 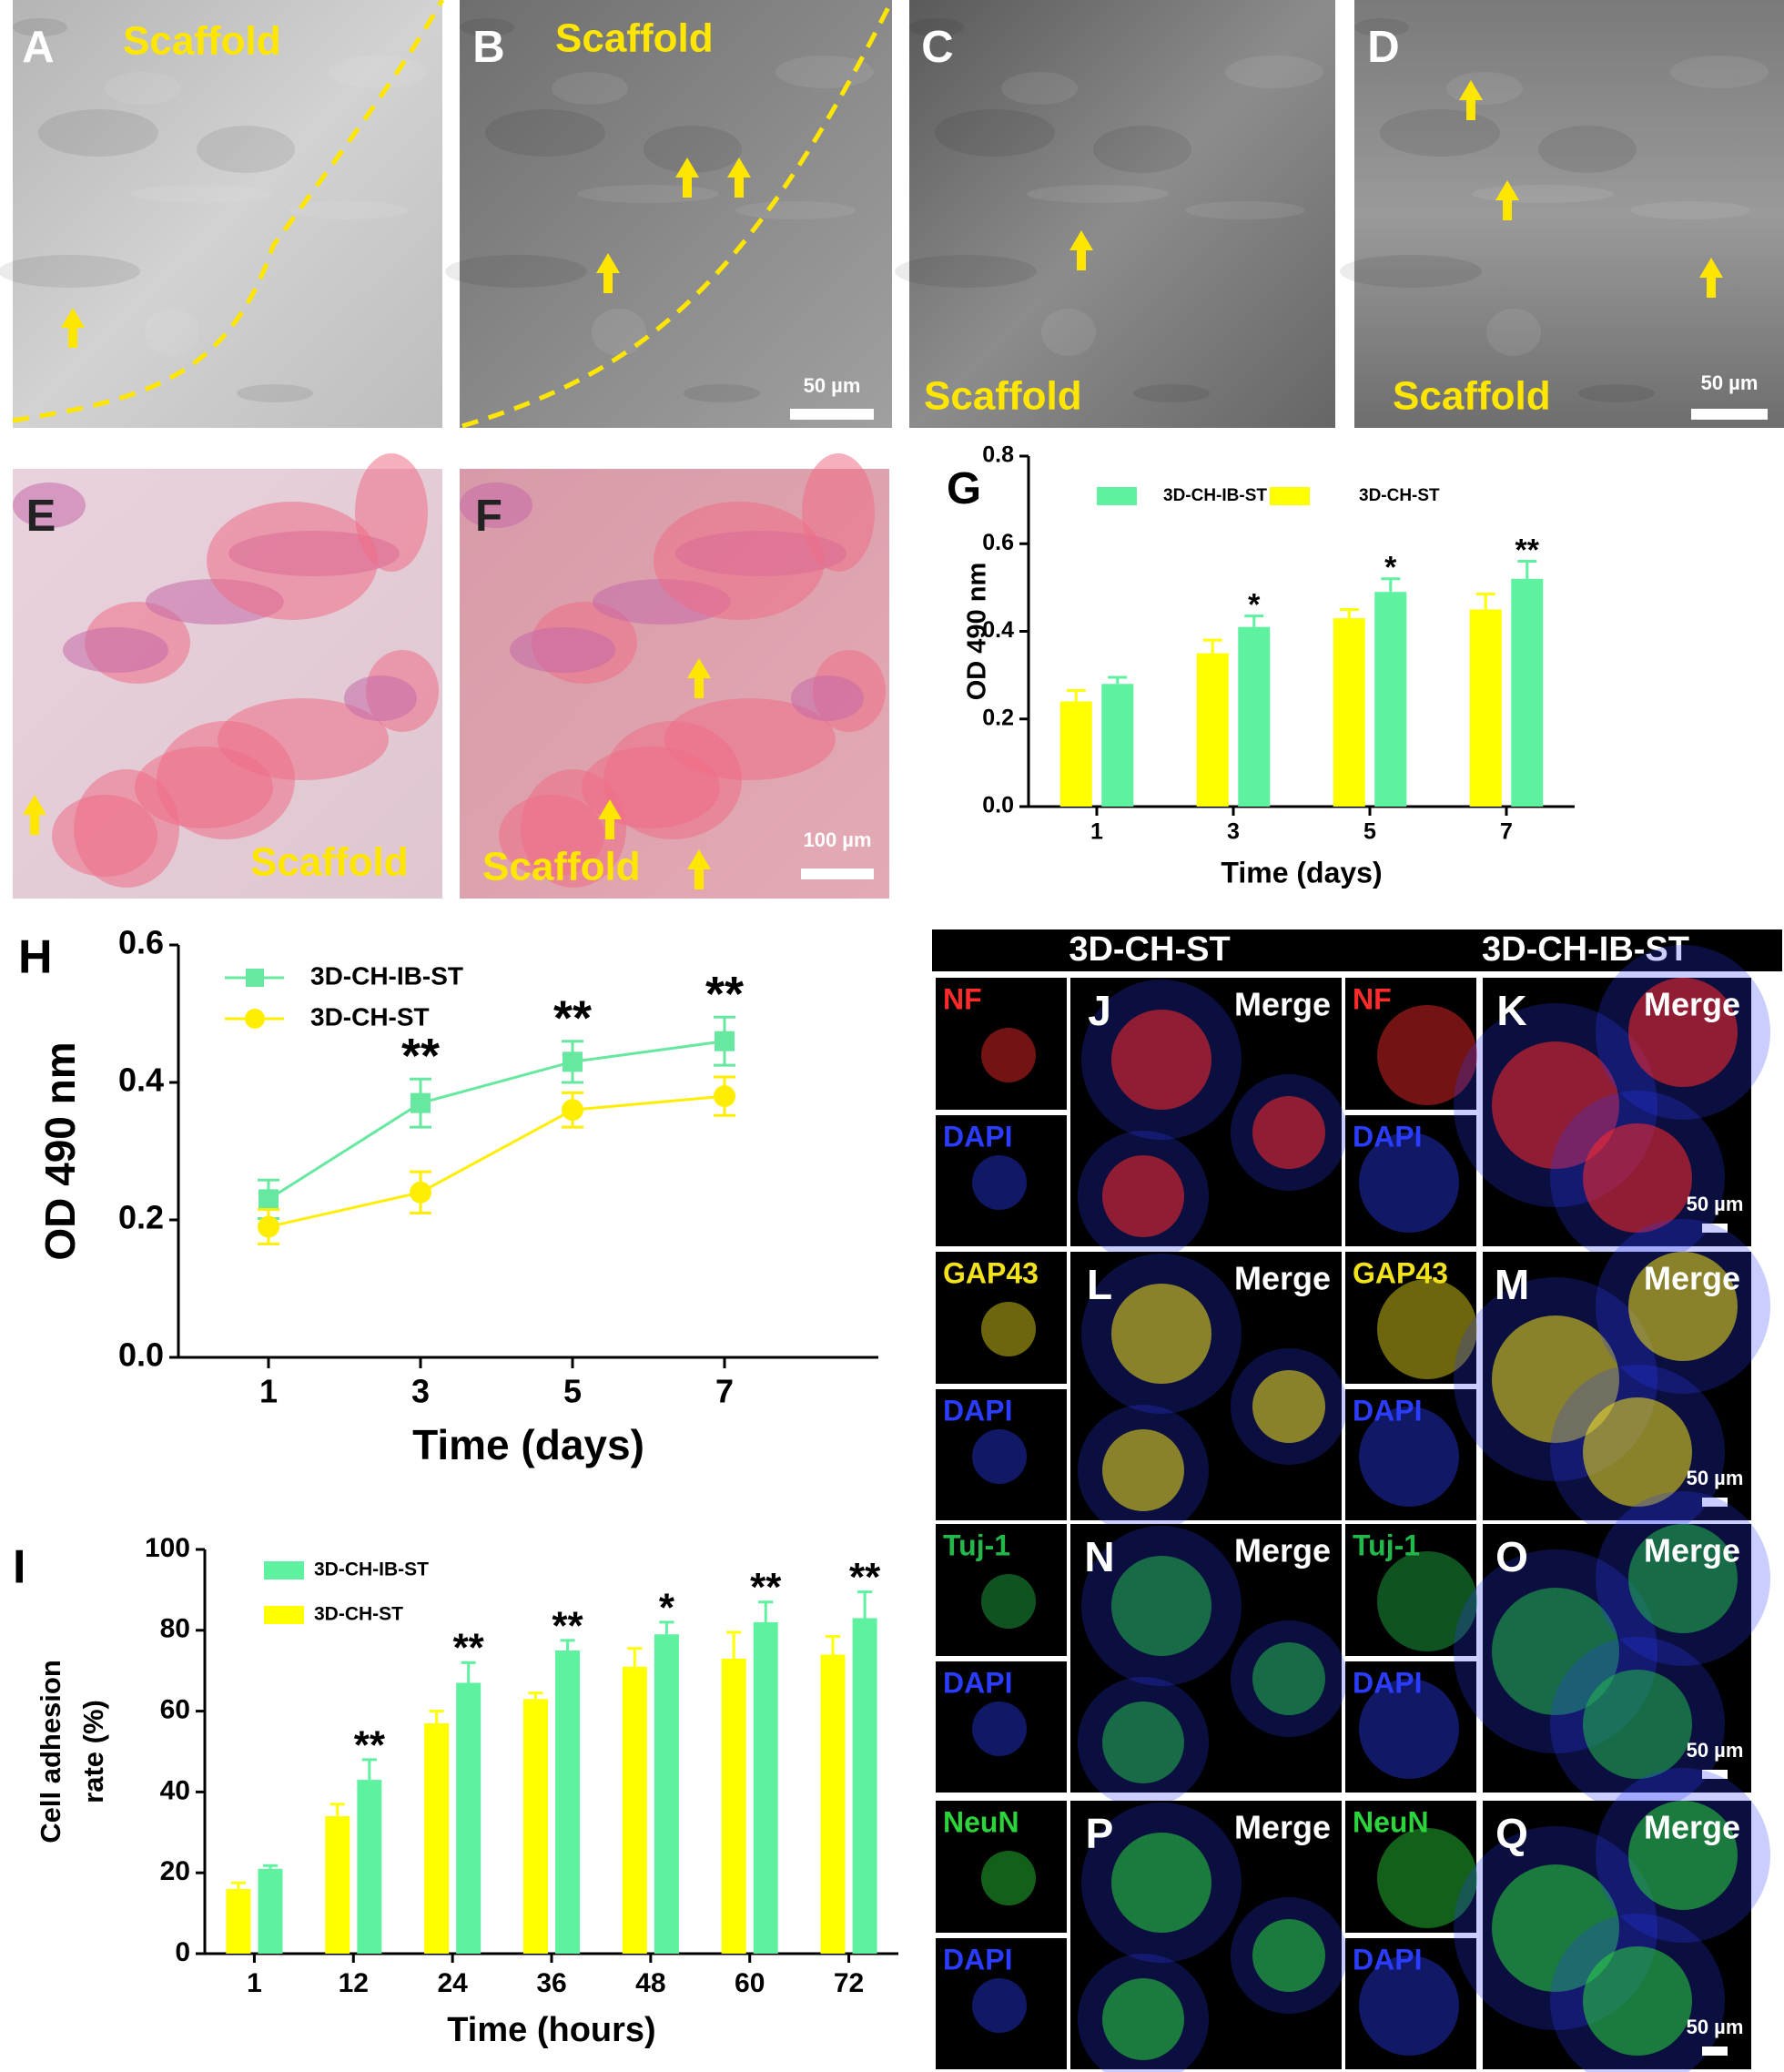 I want to click on y-tick-label: 20, so click(x=175, y=1871).